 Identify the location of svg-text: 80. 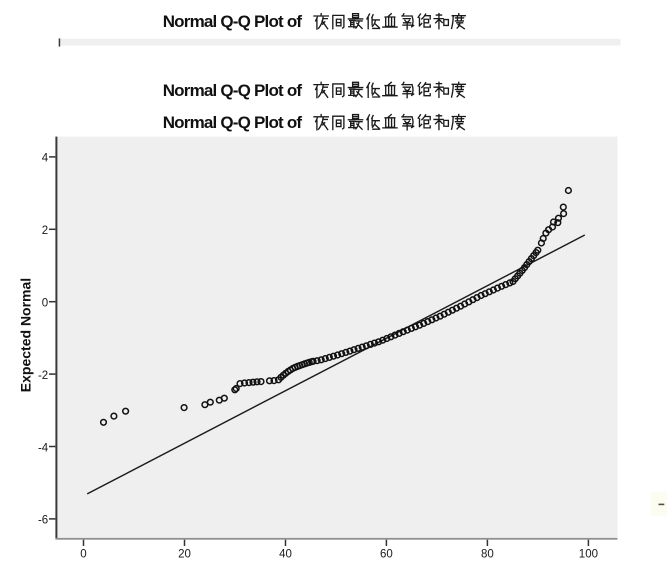
(487, 554).